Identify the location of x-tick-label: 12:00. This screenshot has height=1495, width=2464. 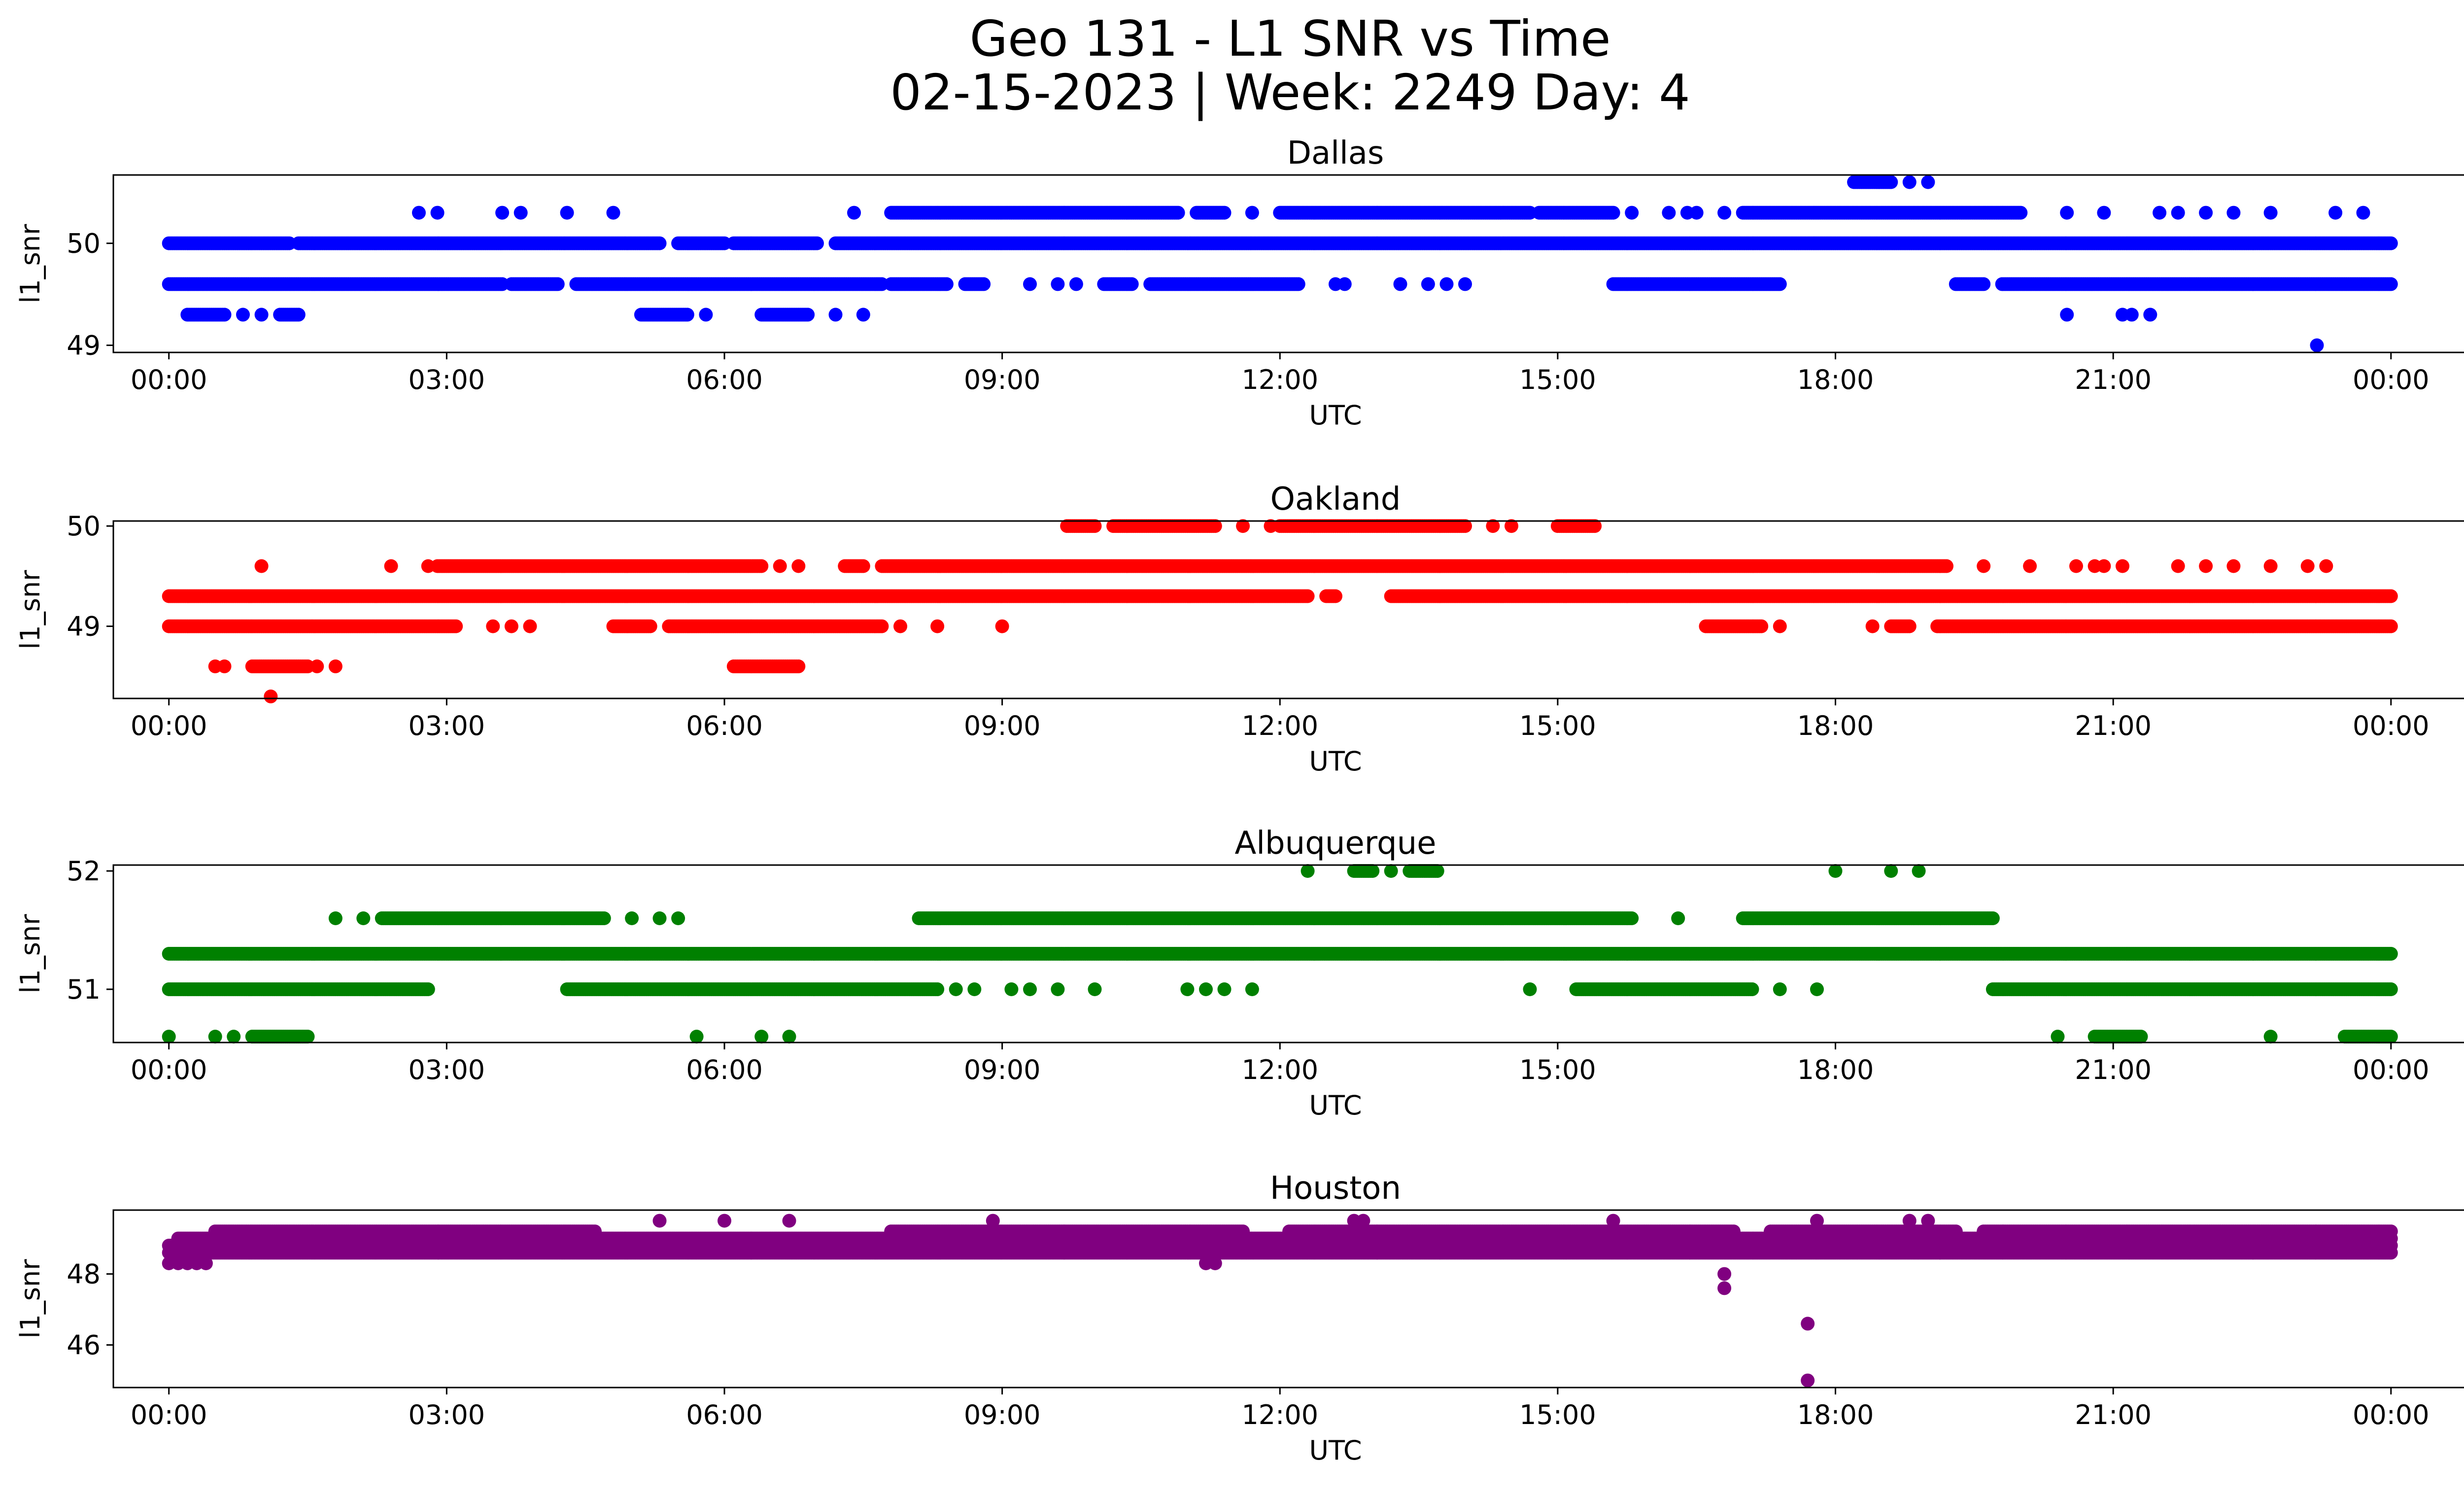
(1279, 379).